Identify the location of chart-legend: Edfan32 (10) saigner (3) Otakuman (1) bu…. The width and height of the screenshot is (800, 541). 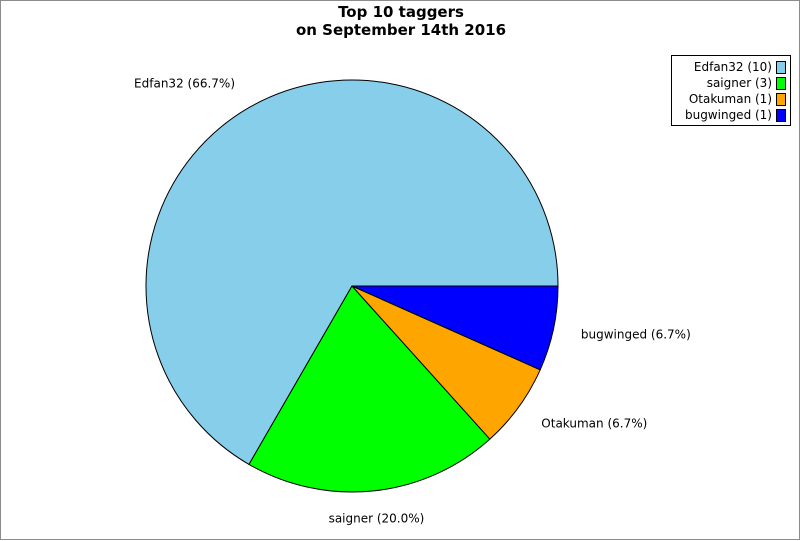
(731, 90).